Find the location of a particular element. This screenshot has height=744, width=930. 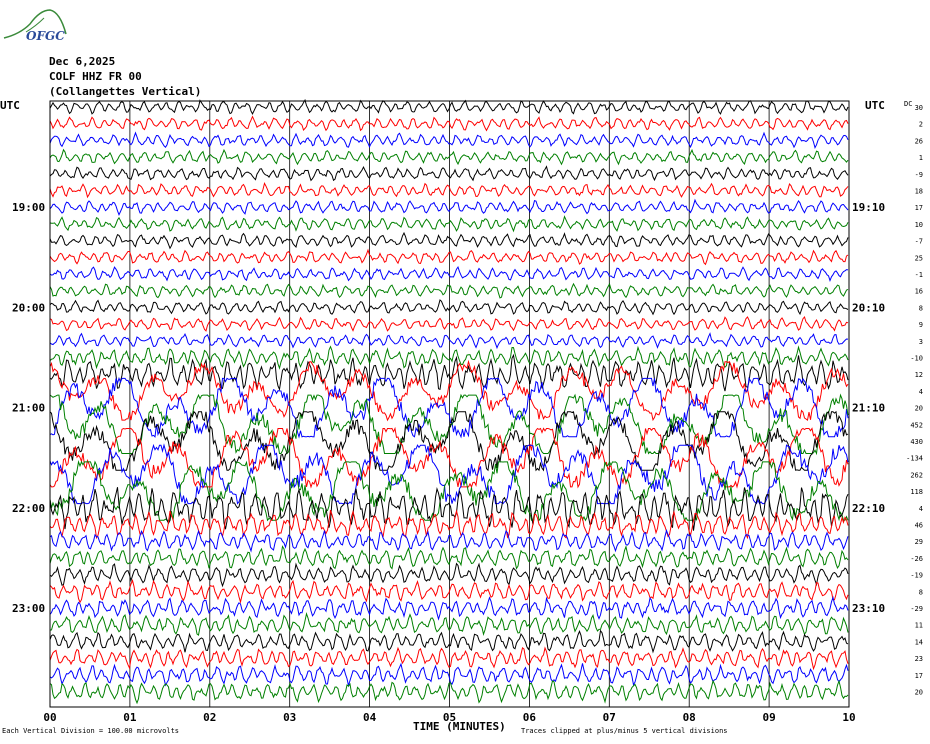

plot-date: Dec 6,2025 is located at coordinates (82, 61).